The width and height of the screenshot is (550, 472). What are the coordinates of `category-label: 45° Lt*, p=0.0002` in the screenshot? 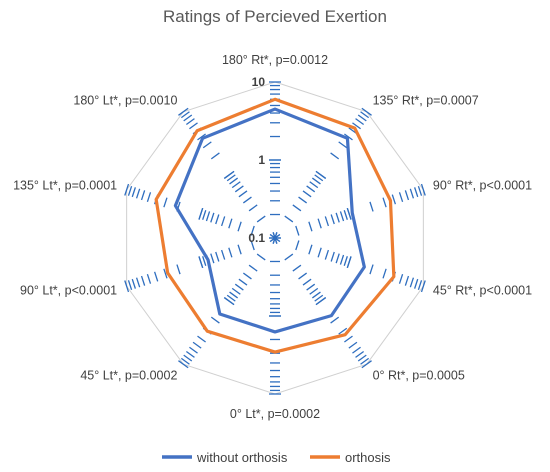 It's located at (128, 376).